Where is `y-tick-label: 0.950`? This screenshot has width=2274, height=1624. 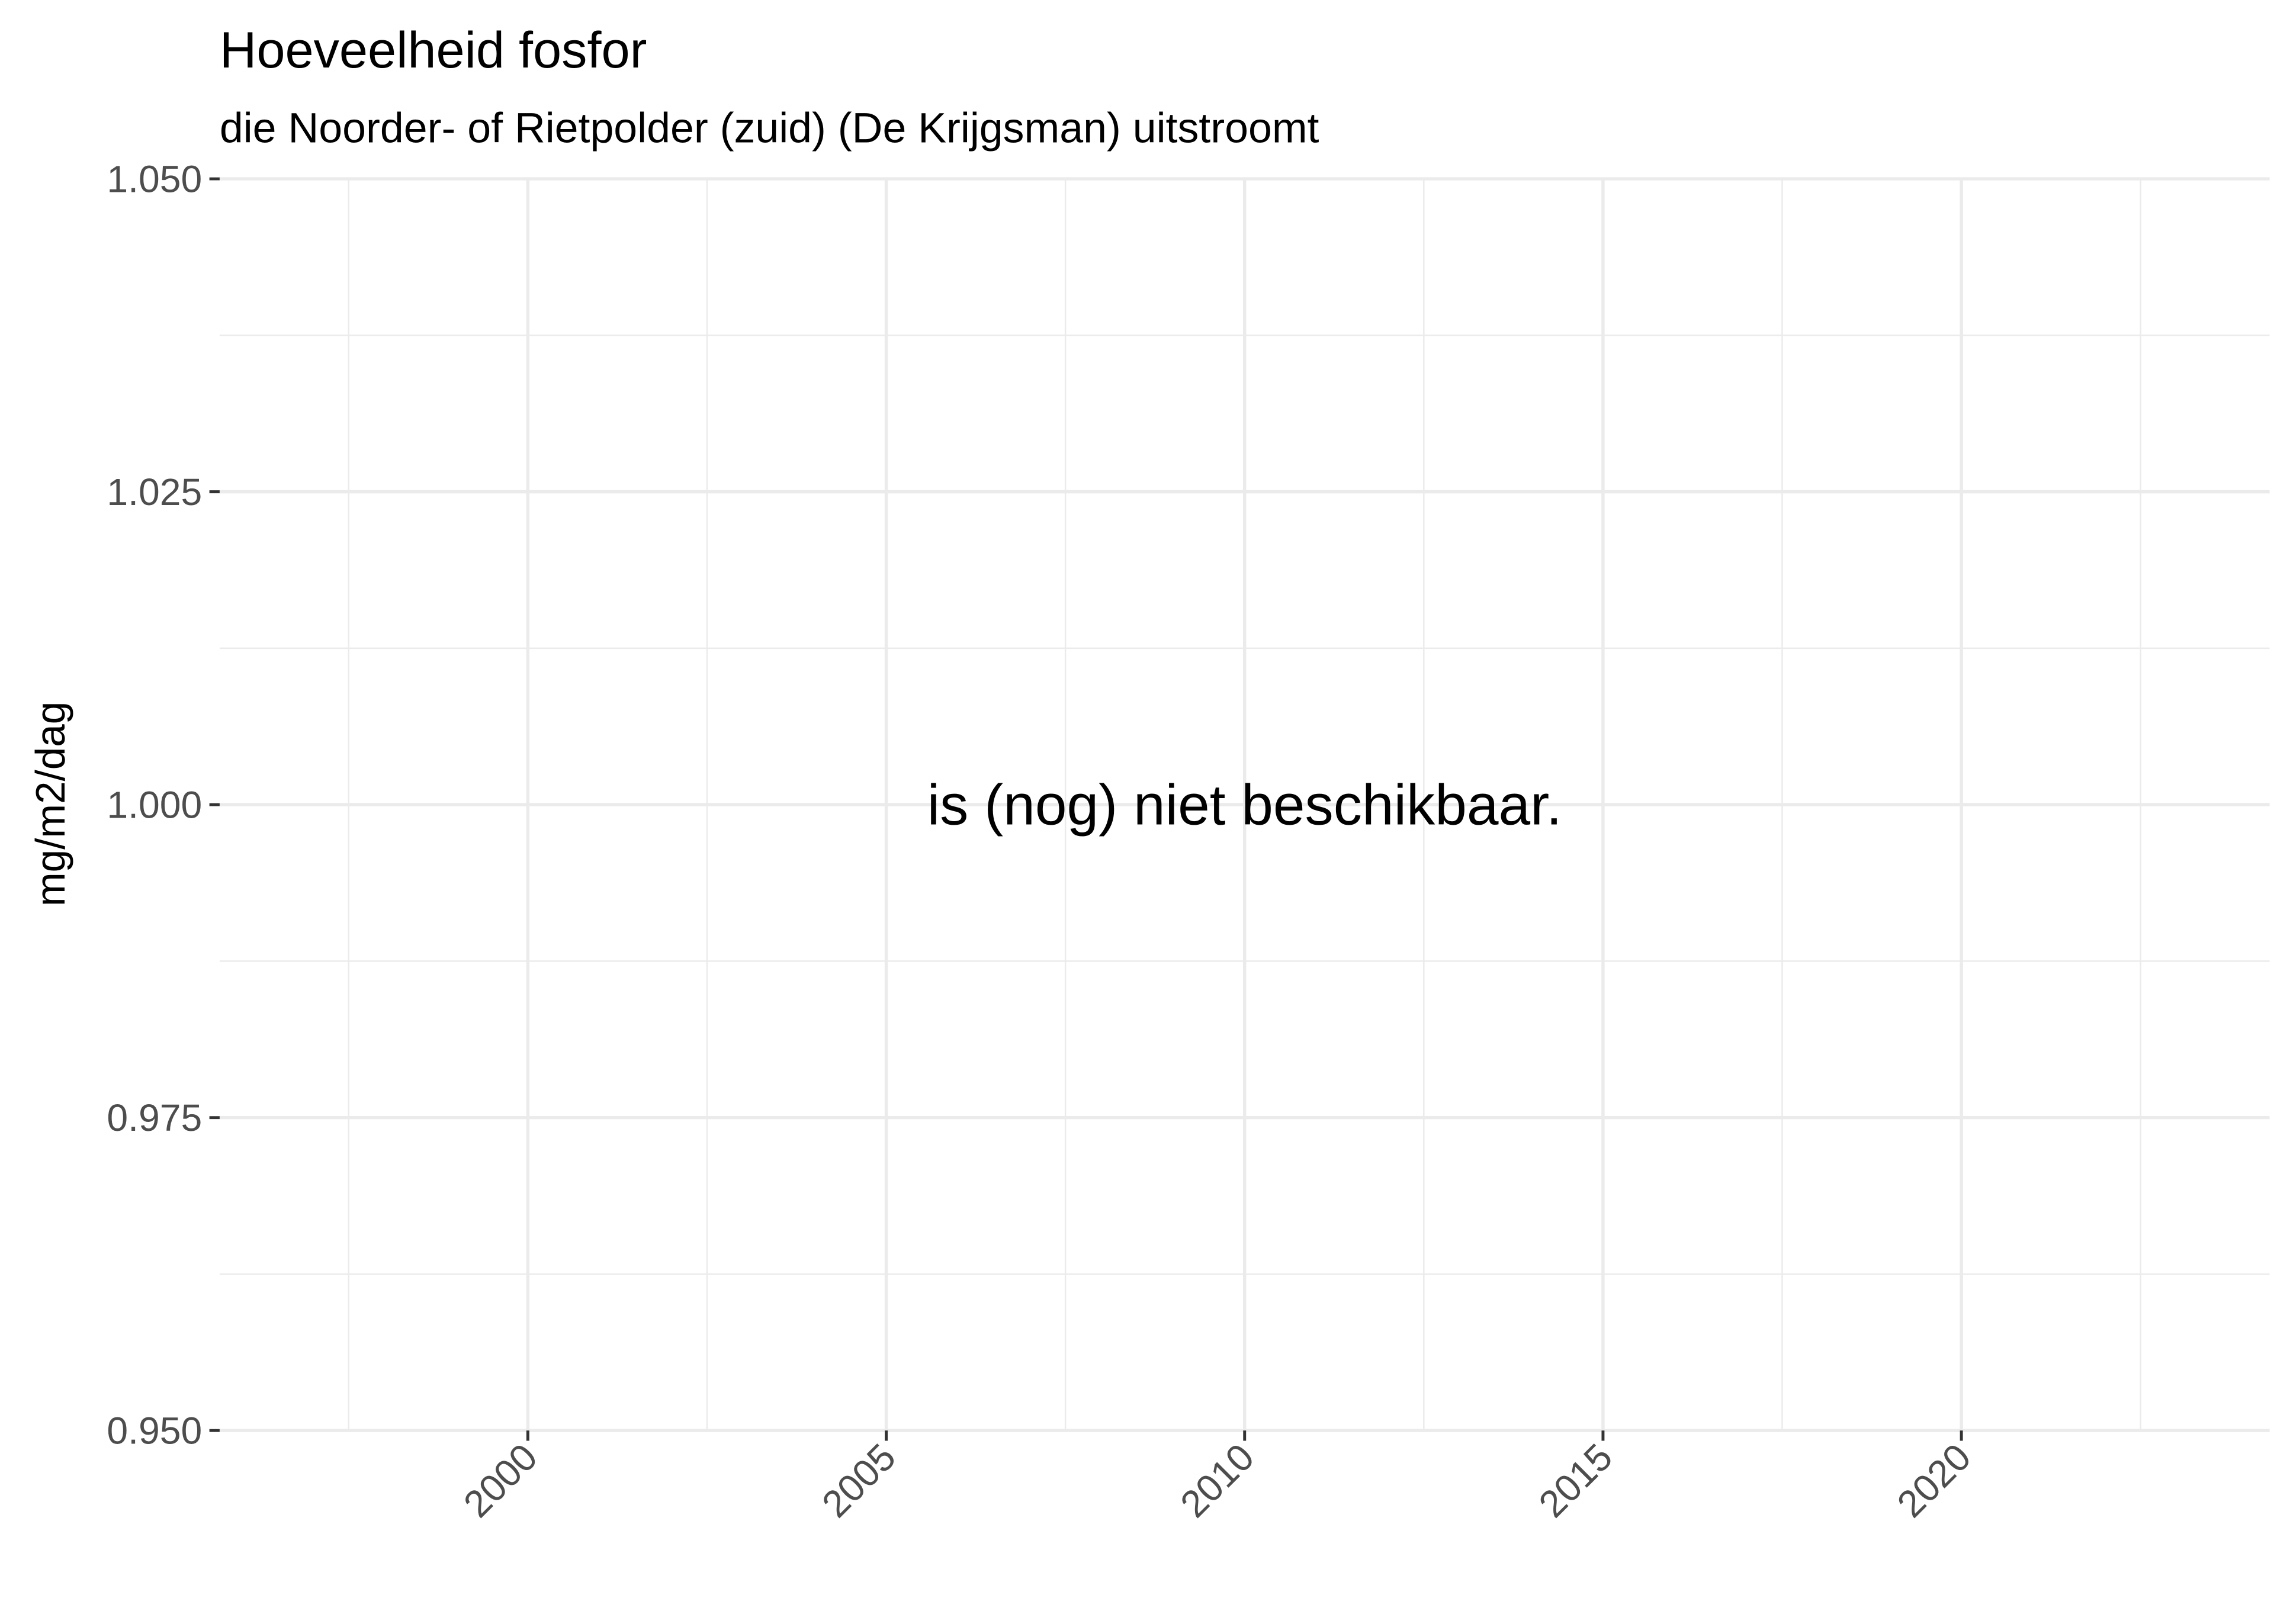 y-tick-label: 0.950 is located at coordinates (154, 1430).